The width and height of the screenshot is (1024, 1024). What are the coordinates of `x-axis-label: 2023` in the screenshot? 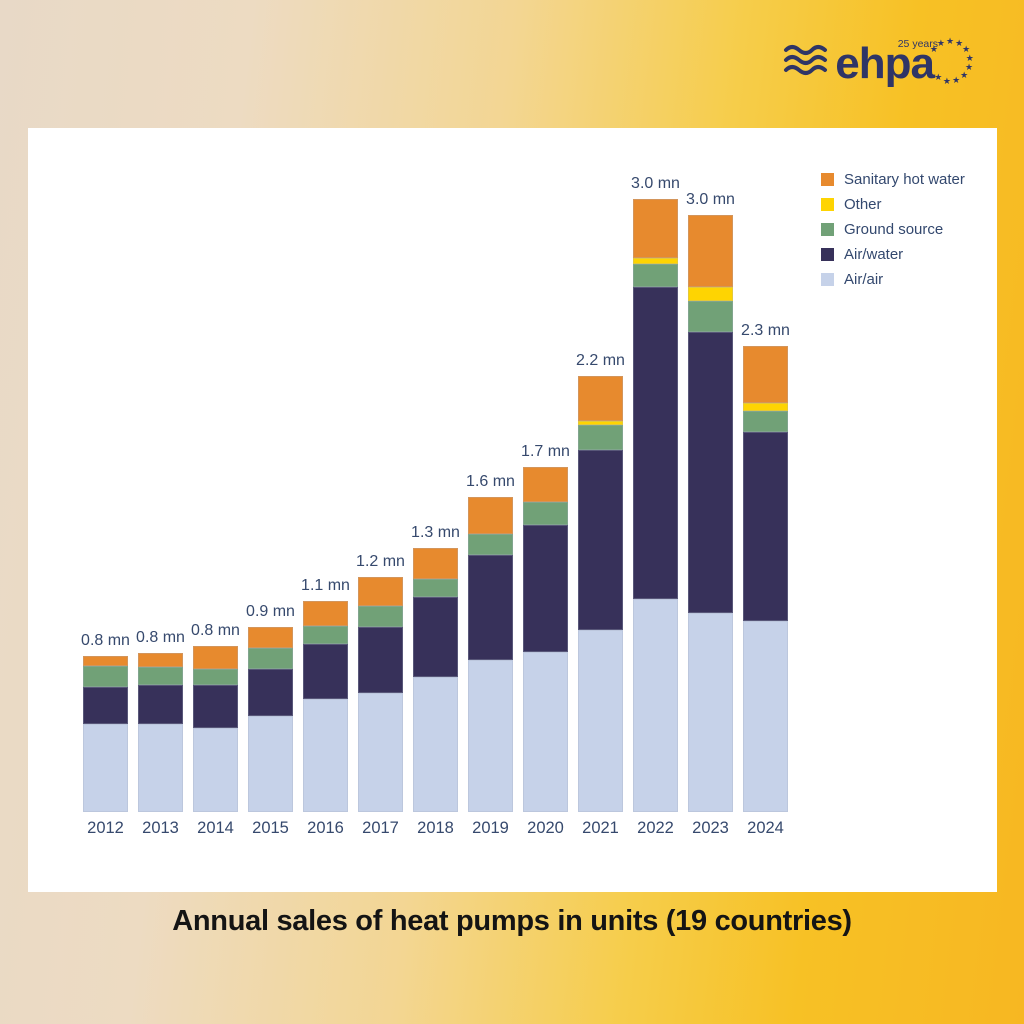 It's located at (710, 828).